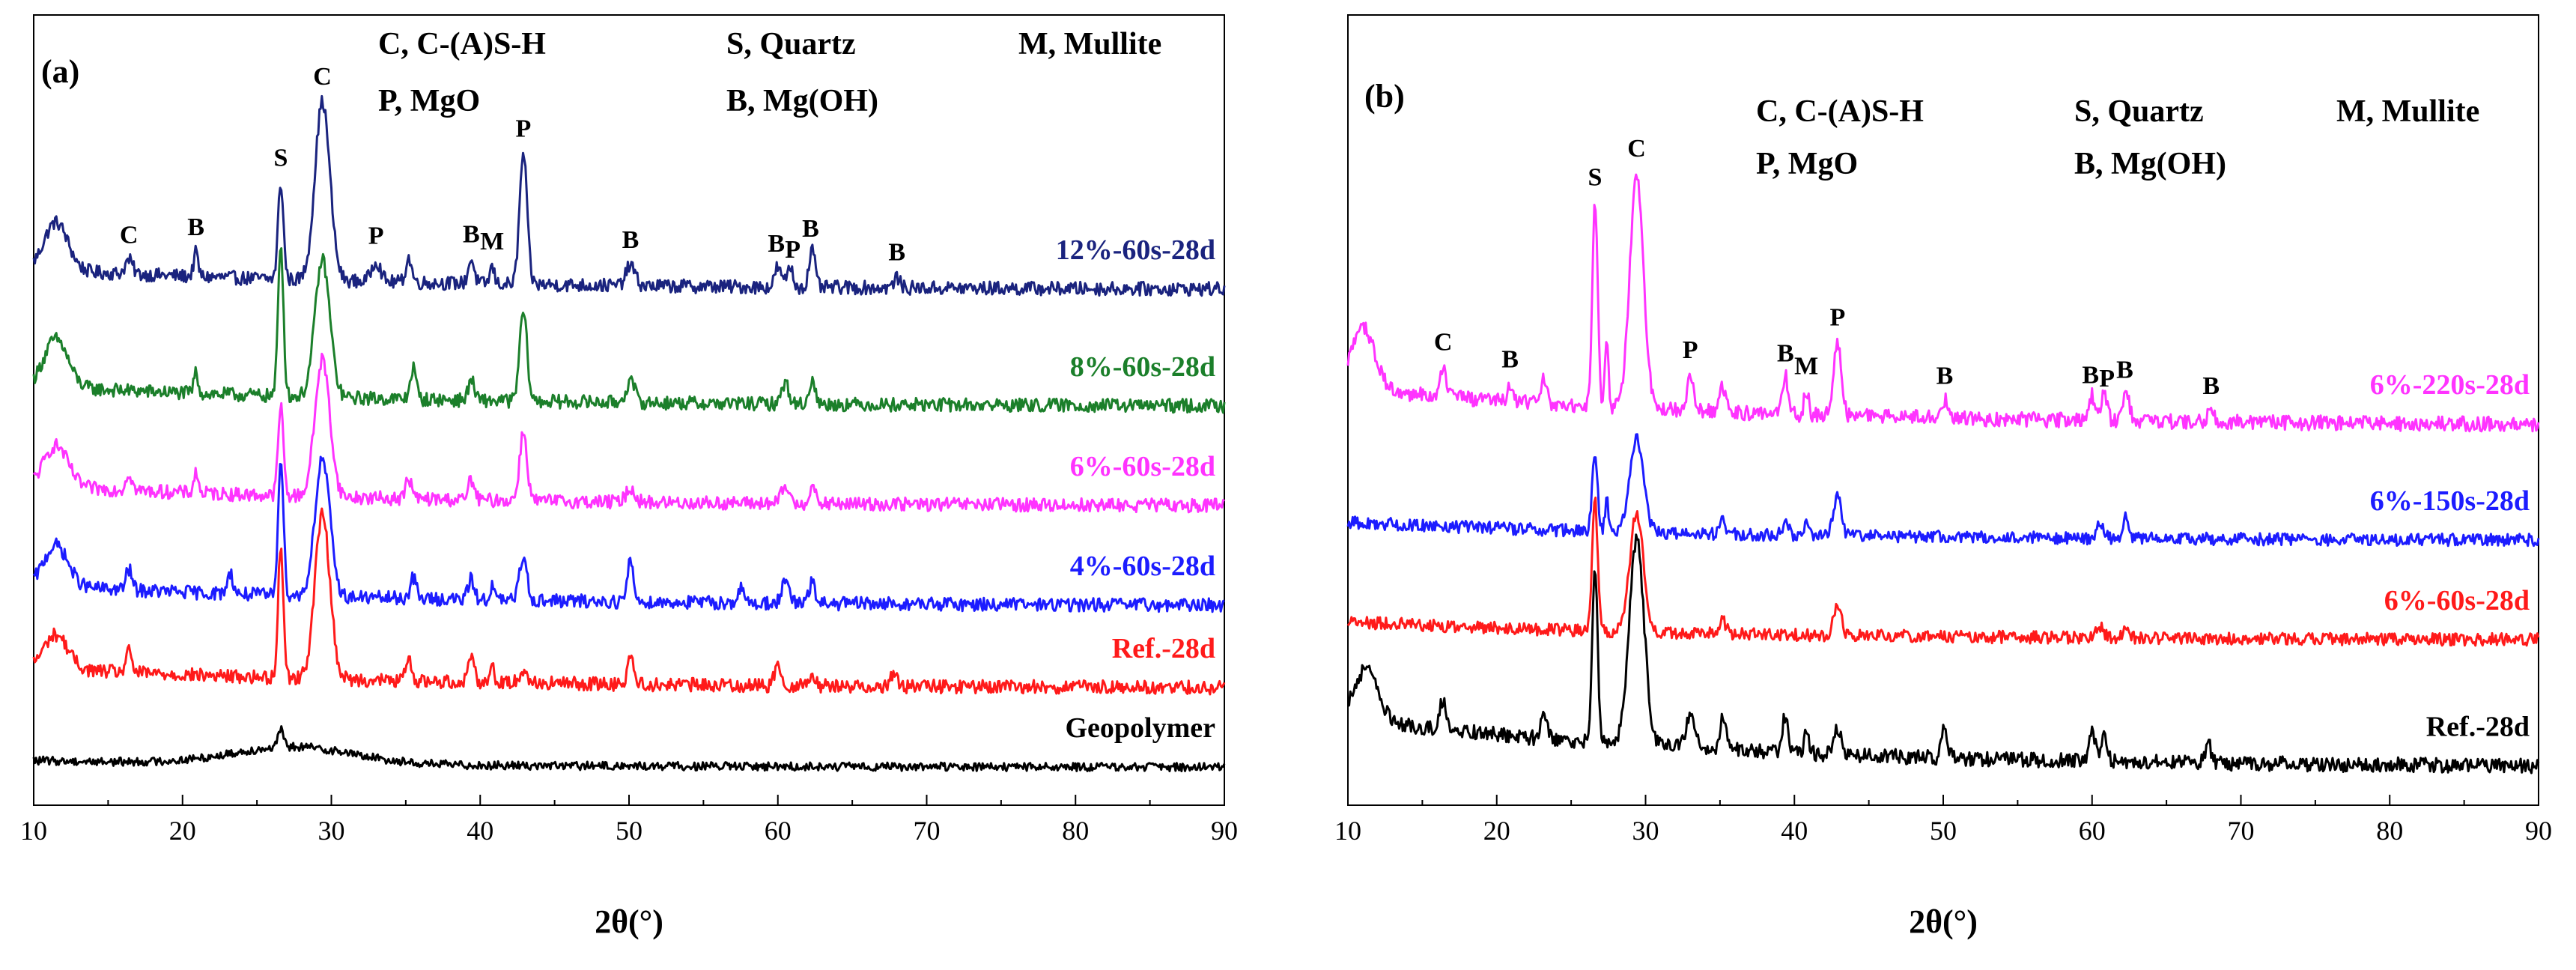  I want to click on series-label: 6%-220s-28d, so click(2450, 385).